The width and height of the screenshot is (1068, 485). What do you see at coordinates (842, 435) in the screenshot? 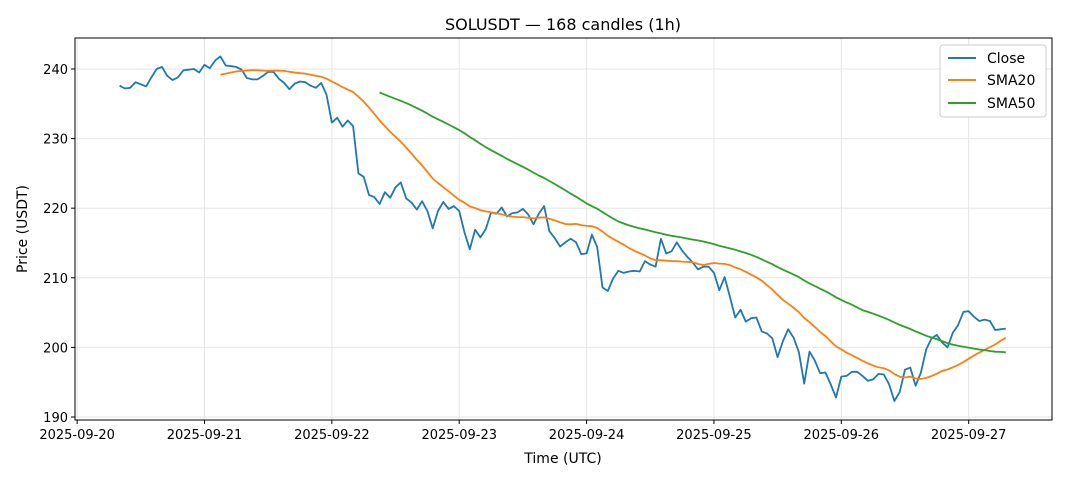
I see `x-tick-label: 2025-09-26` at bounding box center [842, 435].